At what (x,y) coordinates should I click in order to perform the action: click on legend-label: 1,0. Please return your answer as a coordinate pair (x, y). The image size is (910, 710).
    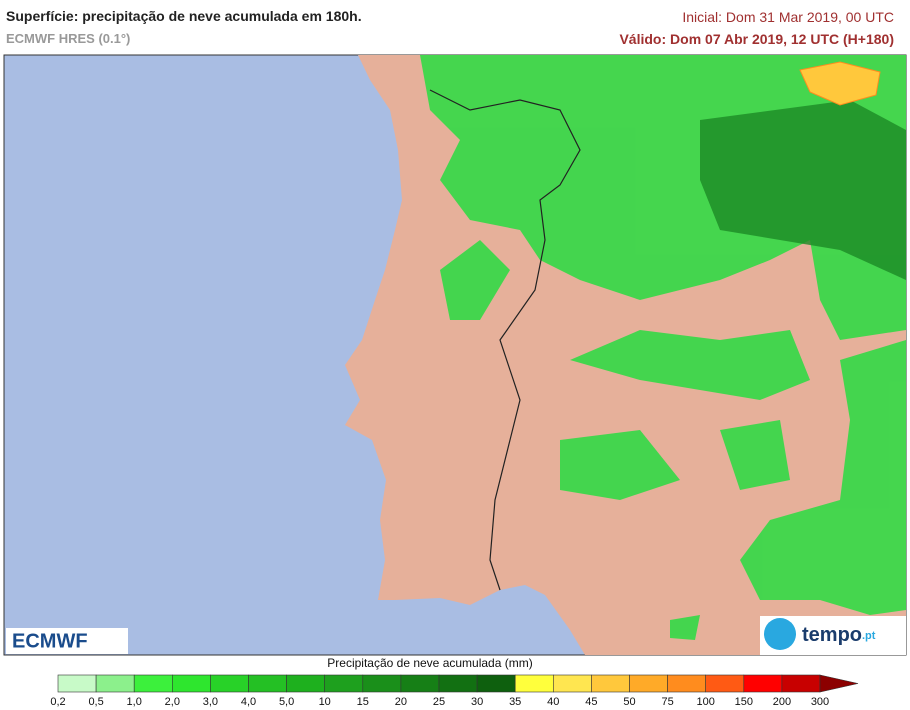
    Looking at the image, I should click on (134, 702).